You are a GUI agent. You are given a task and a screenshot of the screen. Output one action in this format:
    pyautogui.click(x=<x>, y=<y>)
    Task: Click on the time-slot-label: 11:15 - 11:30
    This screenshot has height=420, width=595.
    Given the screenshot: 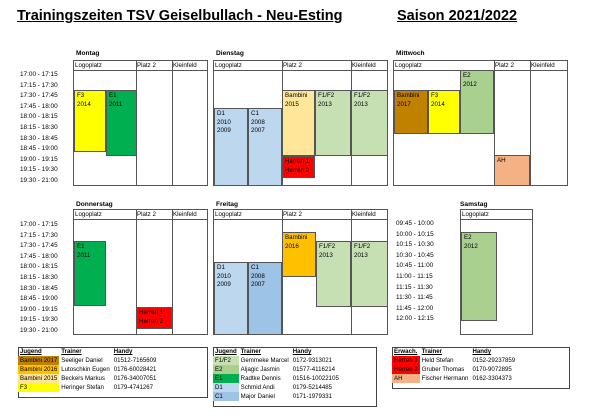 What is the action you would take?
    pyautogui.click(x=414, y=287)
    